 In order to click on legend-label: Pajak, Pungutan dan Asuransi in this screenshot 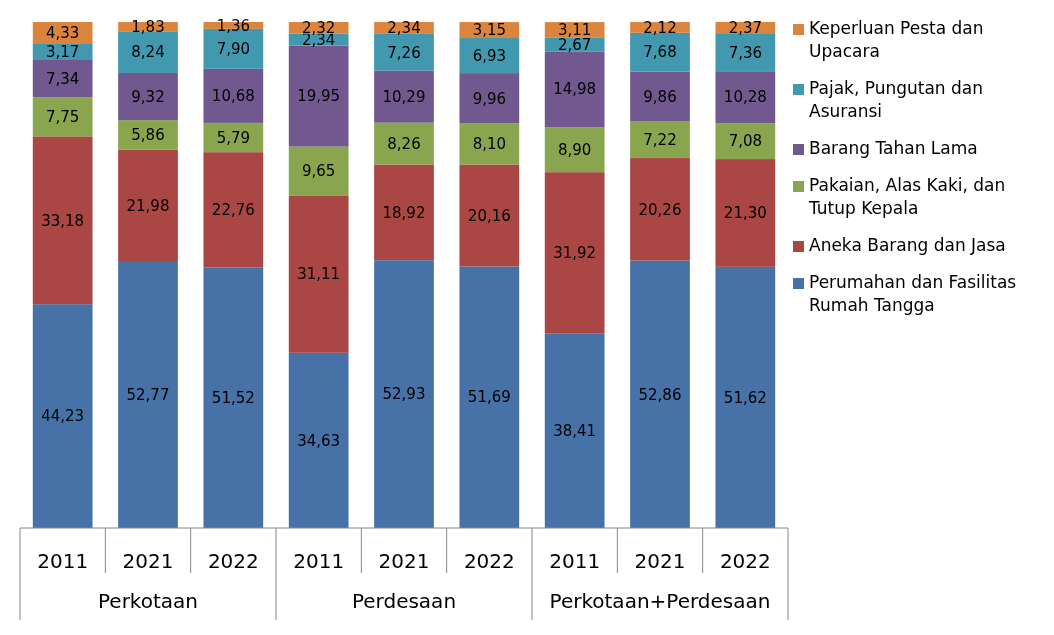, I will do `click(896, 99)`.